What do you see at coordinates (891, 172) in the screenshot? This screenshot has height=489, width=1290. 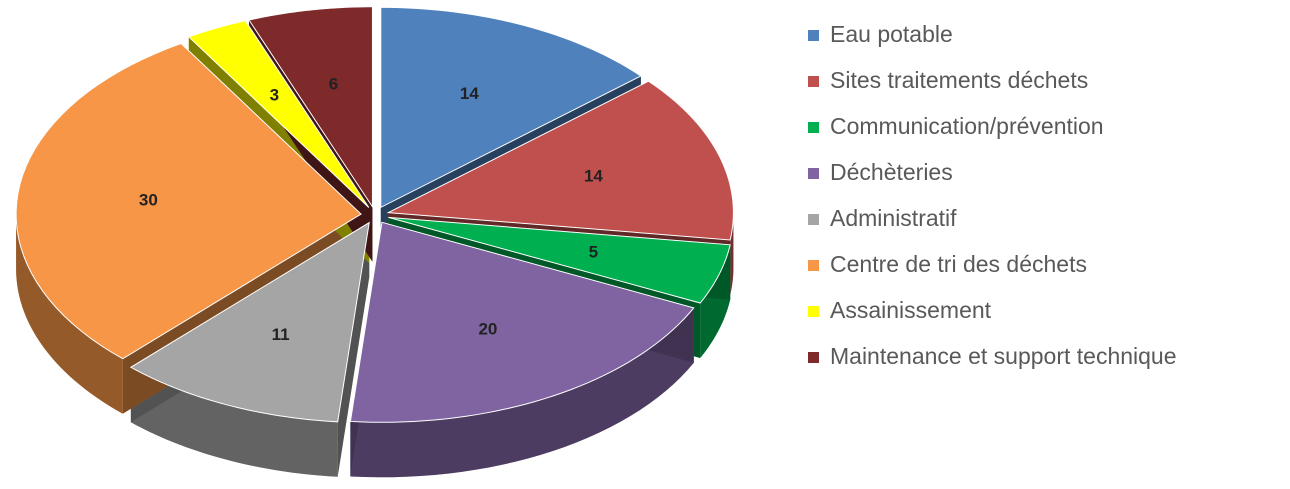 I see `legend-label: Déchèteries` at bounding box center [891, 172].